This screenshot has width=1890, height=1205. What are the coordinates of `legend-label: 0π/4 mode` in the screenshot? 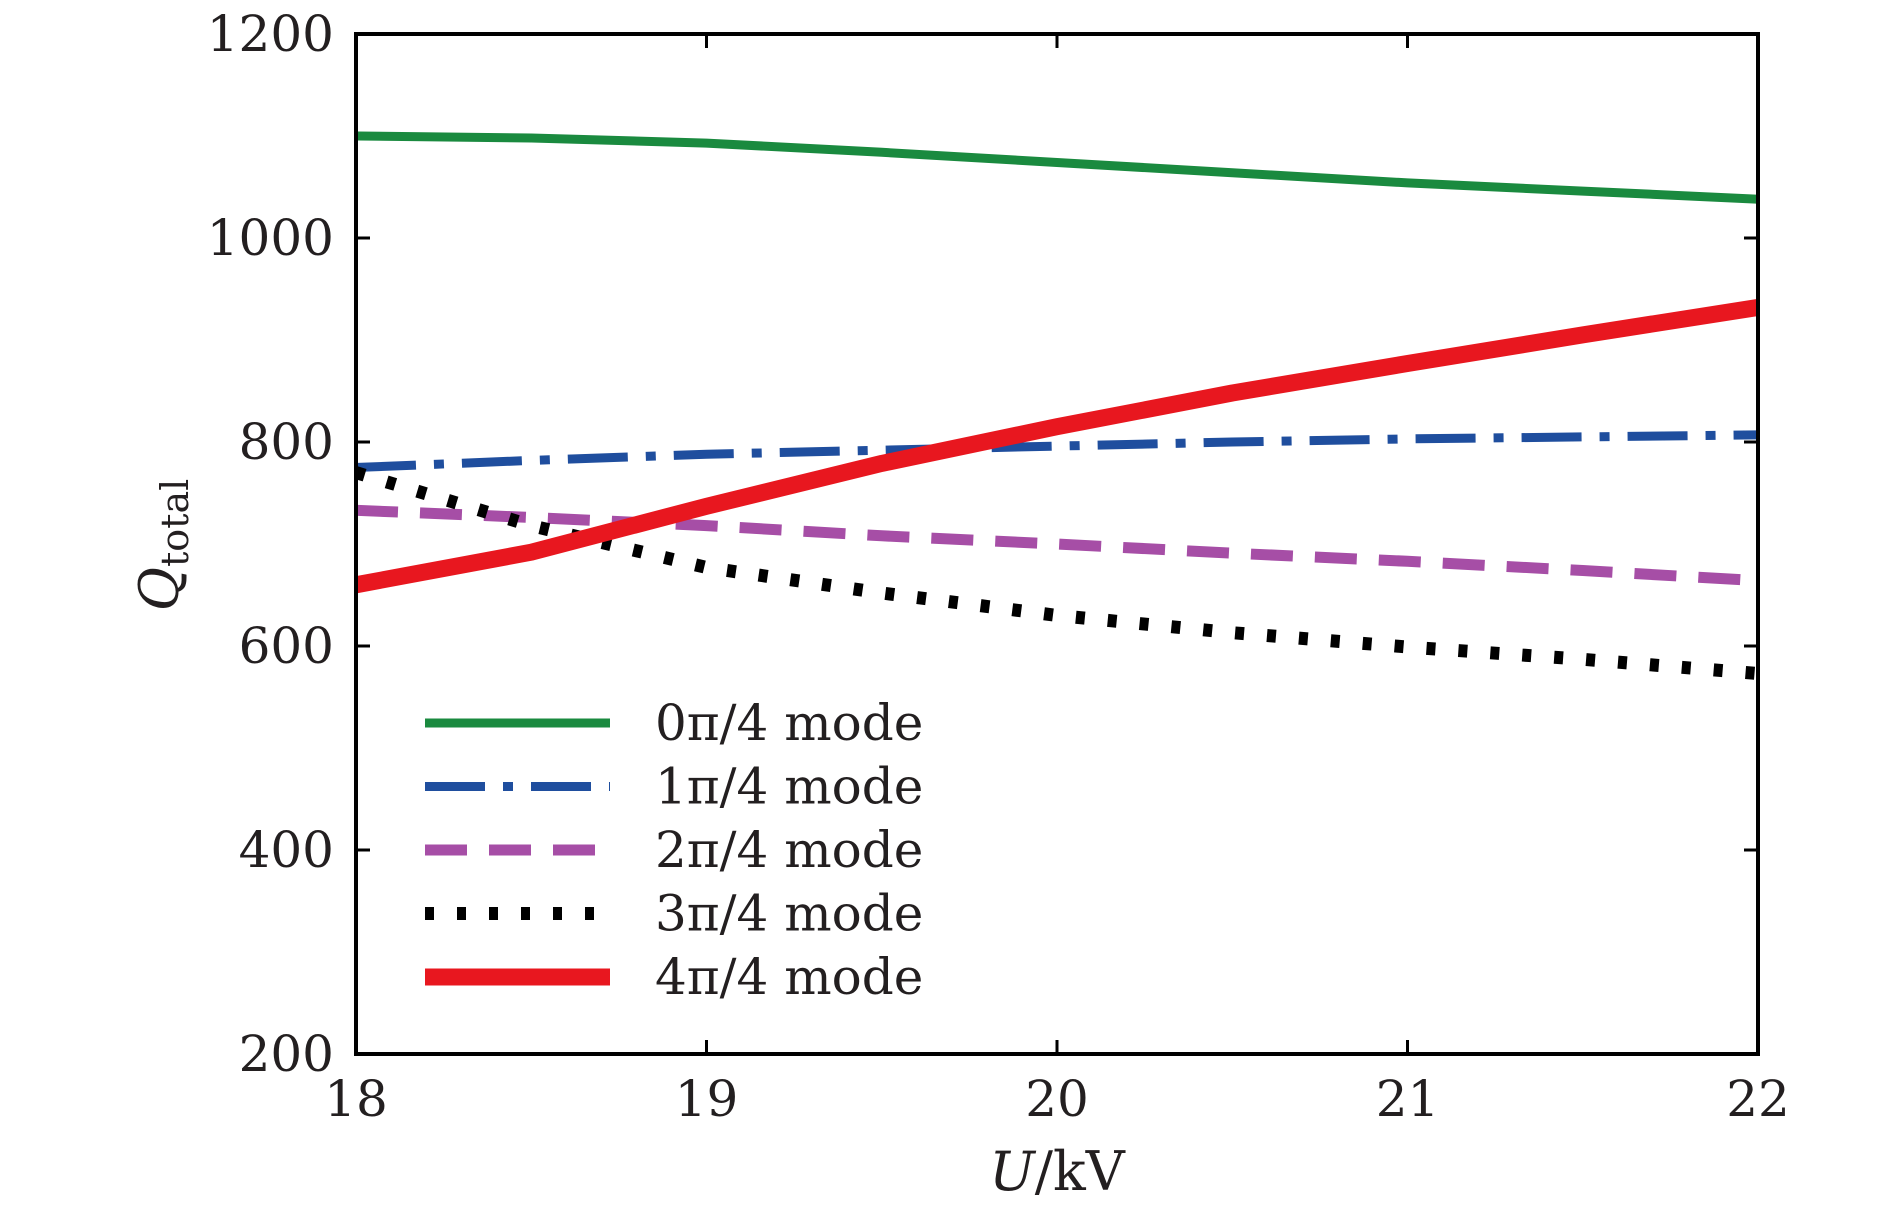 It's located at (789, 723).